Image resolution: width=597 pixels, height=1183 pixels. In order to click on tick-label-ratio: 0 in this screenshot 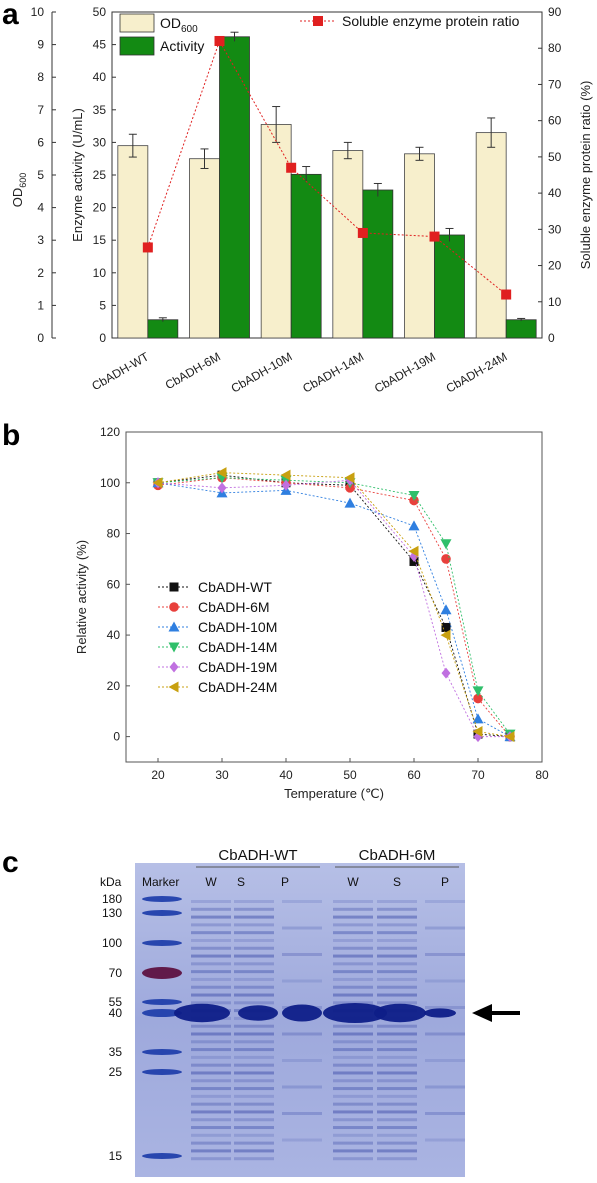, I will do `click(551, 338)`.